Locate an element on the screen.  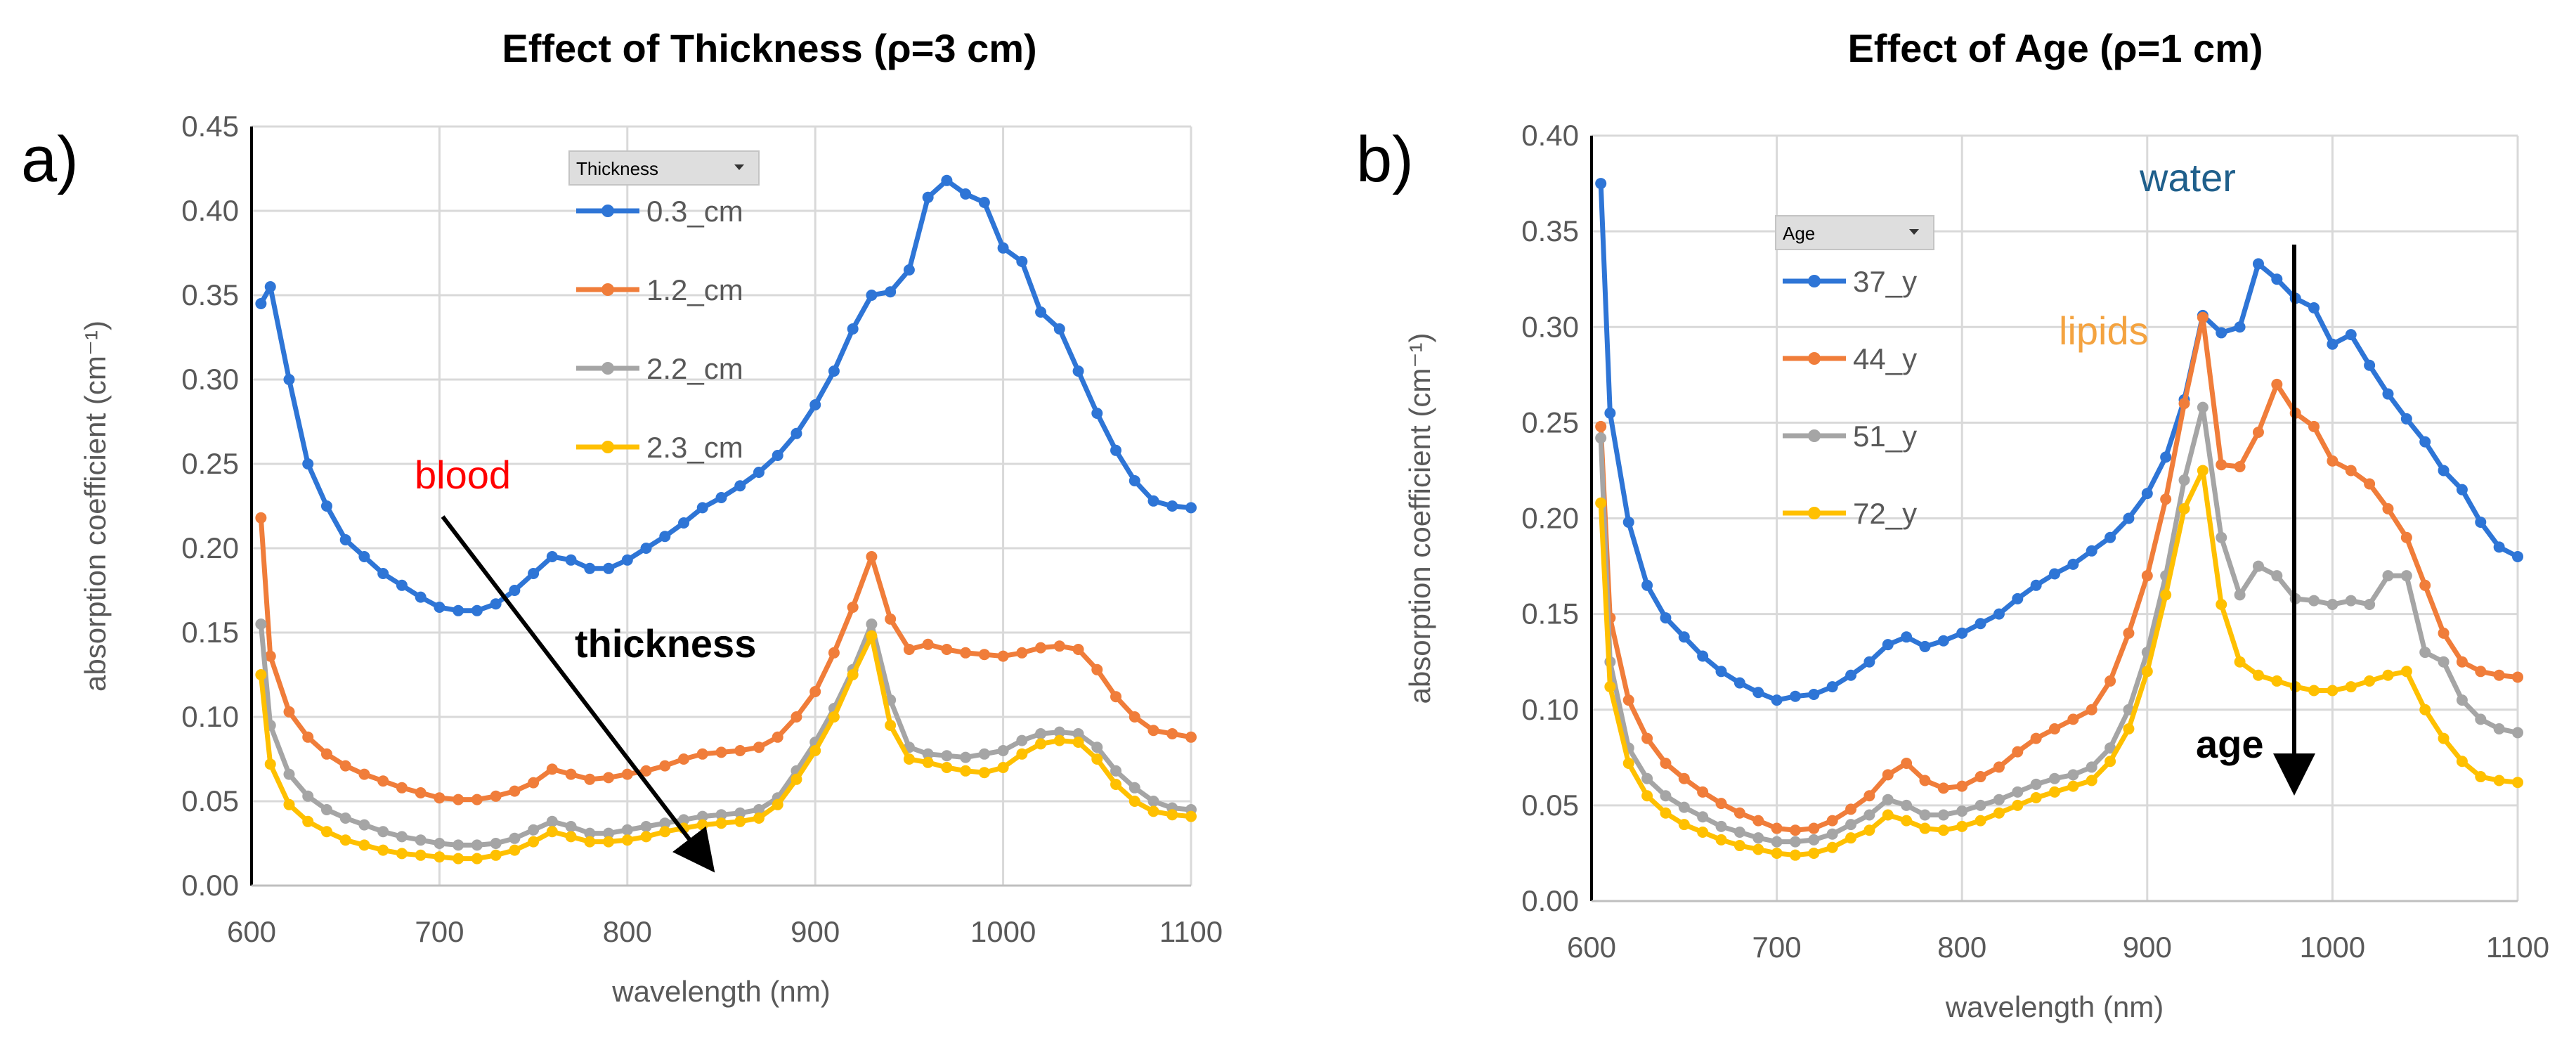
legend-filter-button: Thickness is located at coordinates (664, 168).